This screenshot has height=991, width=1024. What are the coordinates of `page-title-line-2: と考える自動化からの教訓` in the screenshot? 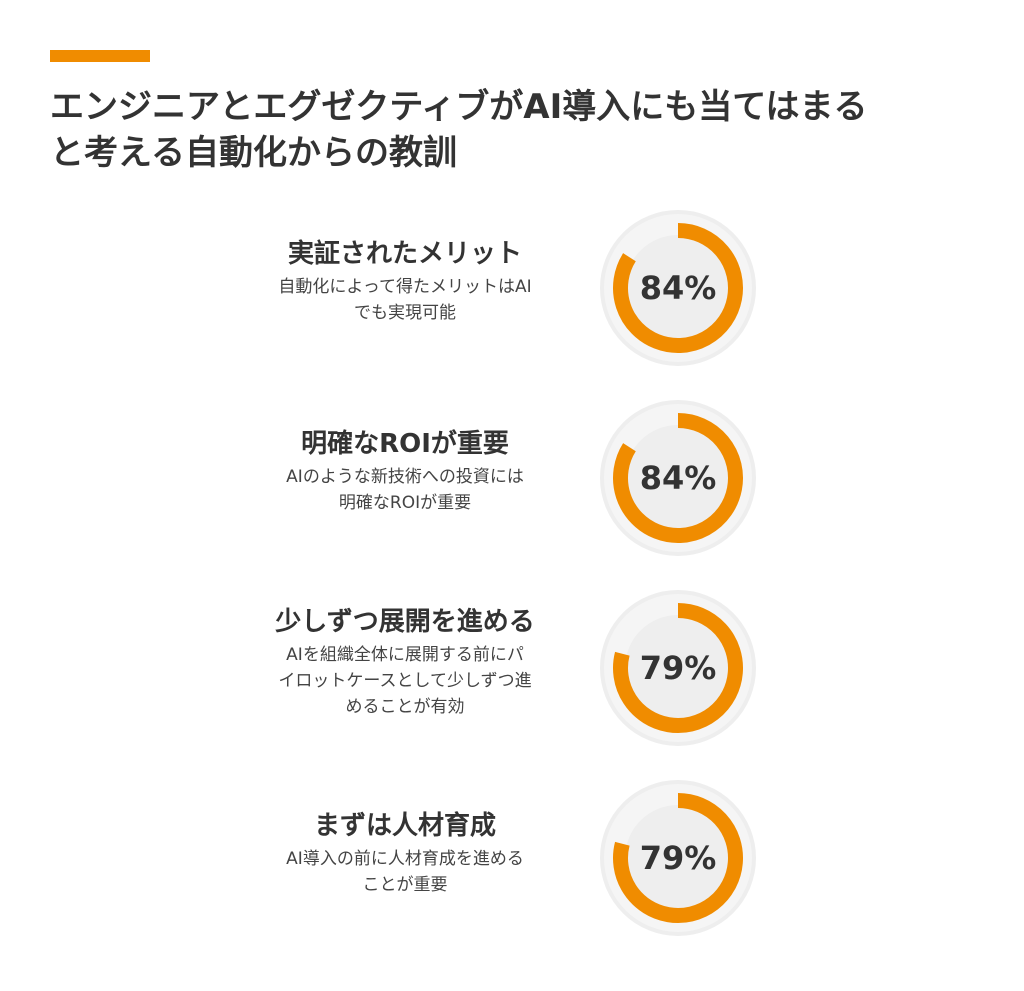 It's located at (253, 153).